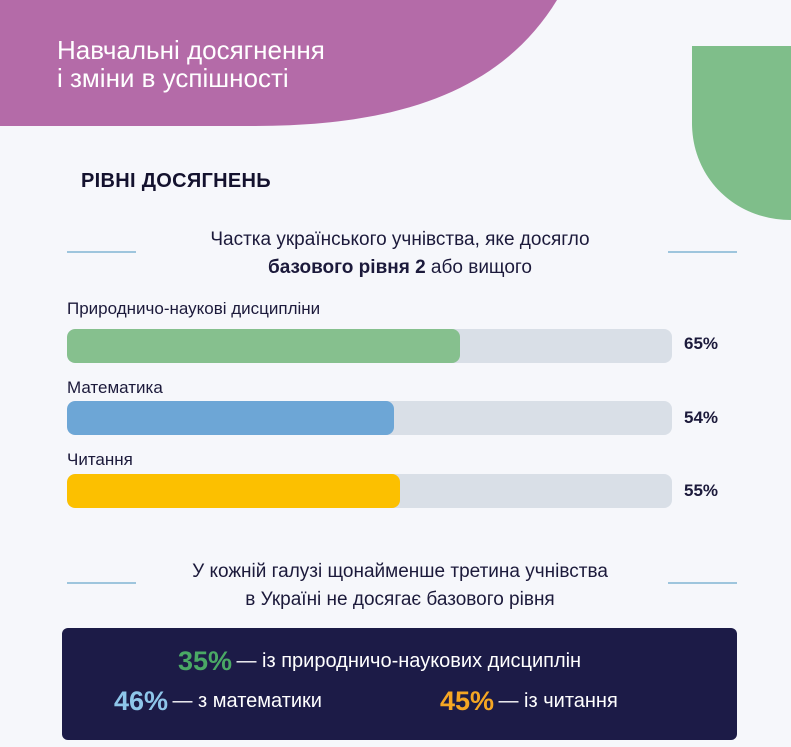 The height and width of the screenshot is (747, 791). I want to click on stat-reading: 45% — із читання, so click(529, 701).